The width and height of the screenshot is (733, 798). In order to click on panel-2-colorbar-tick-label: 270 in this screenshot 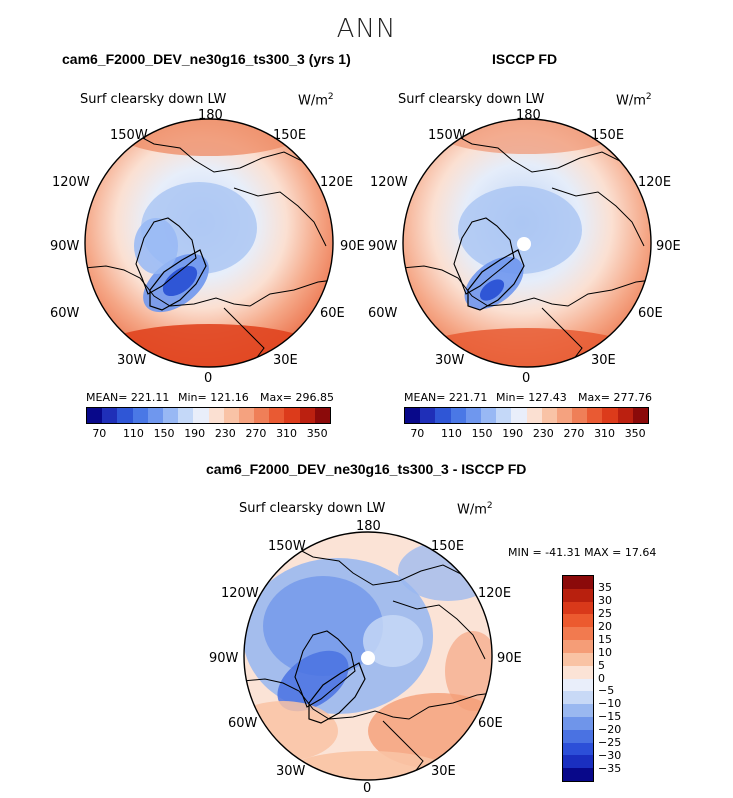, I will do `click(574, 433)`.